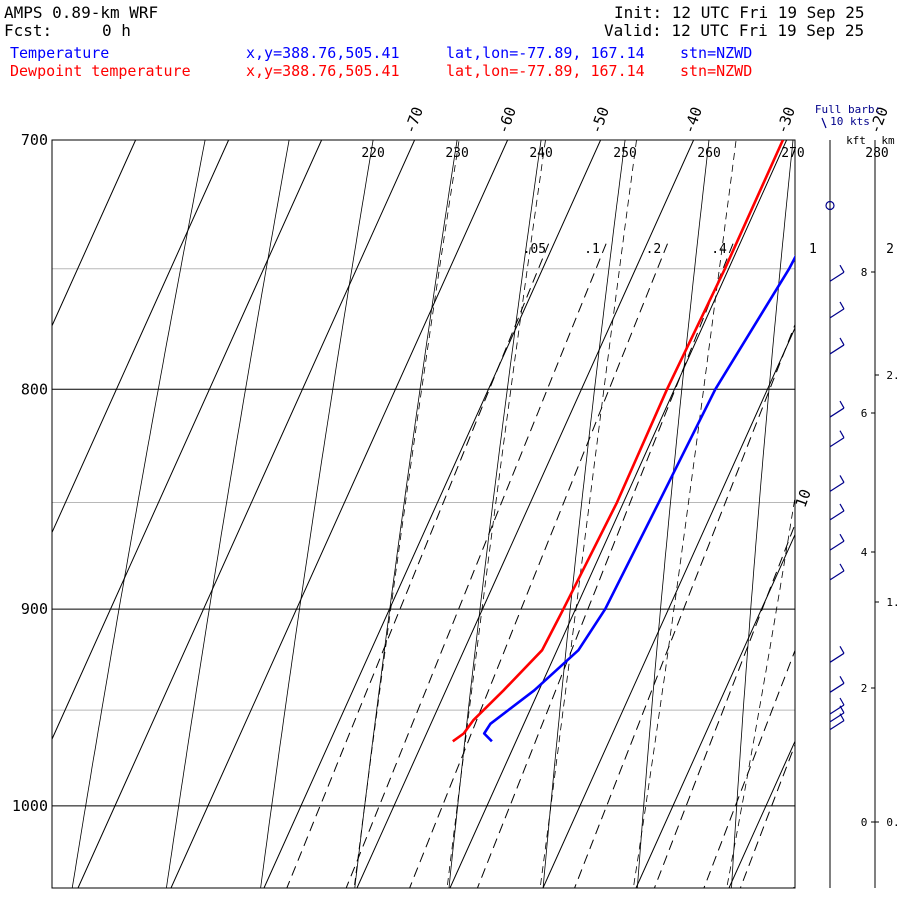  Describe the element at coordinates (857, 495) in the screenshot. I see `wind-and-height-panel: Full barb:10 kts kft km 0 2 4 6 8 0. 1. 2.` at that location.